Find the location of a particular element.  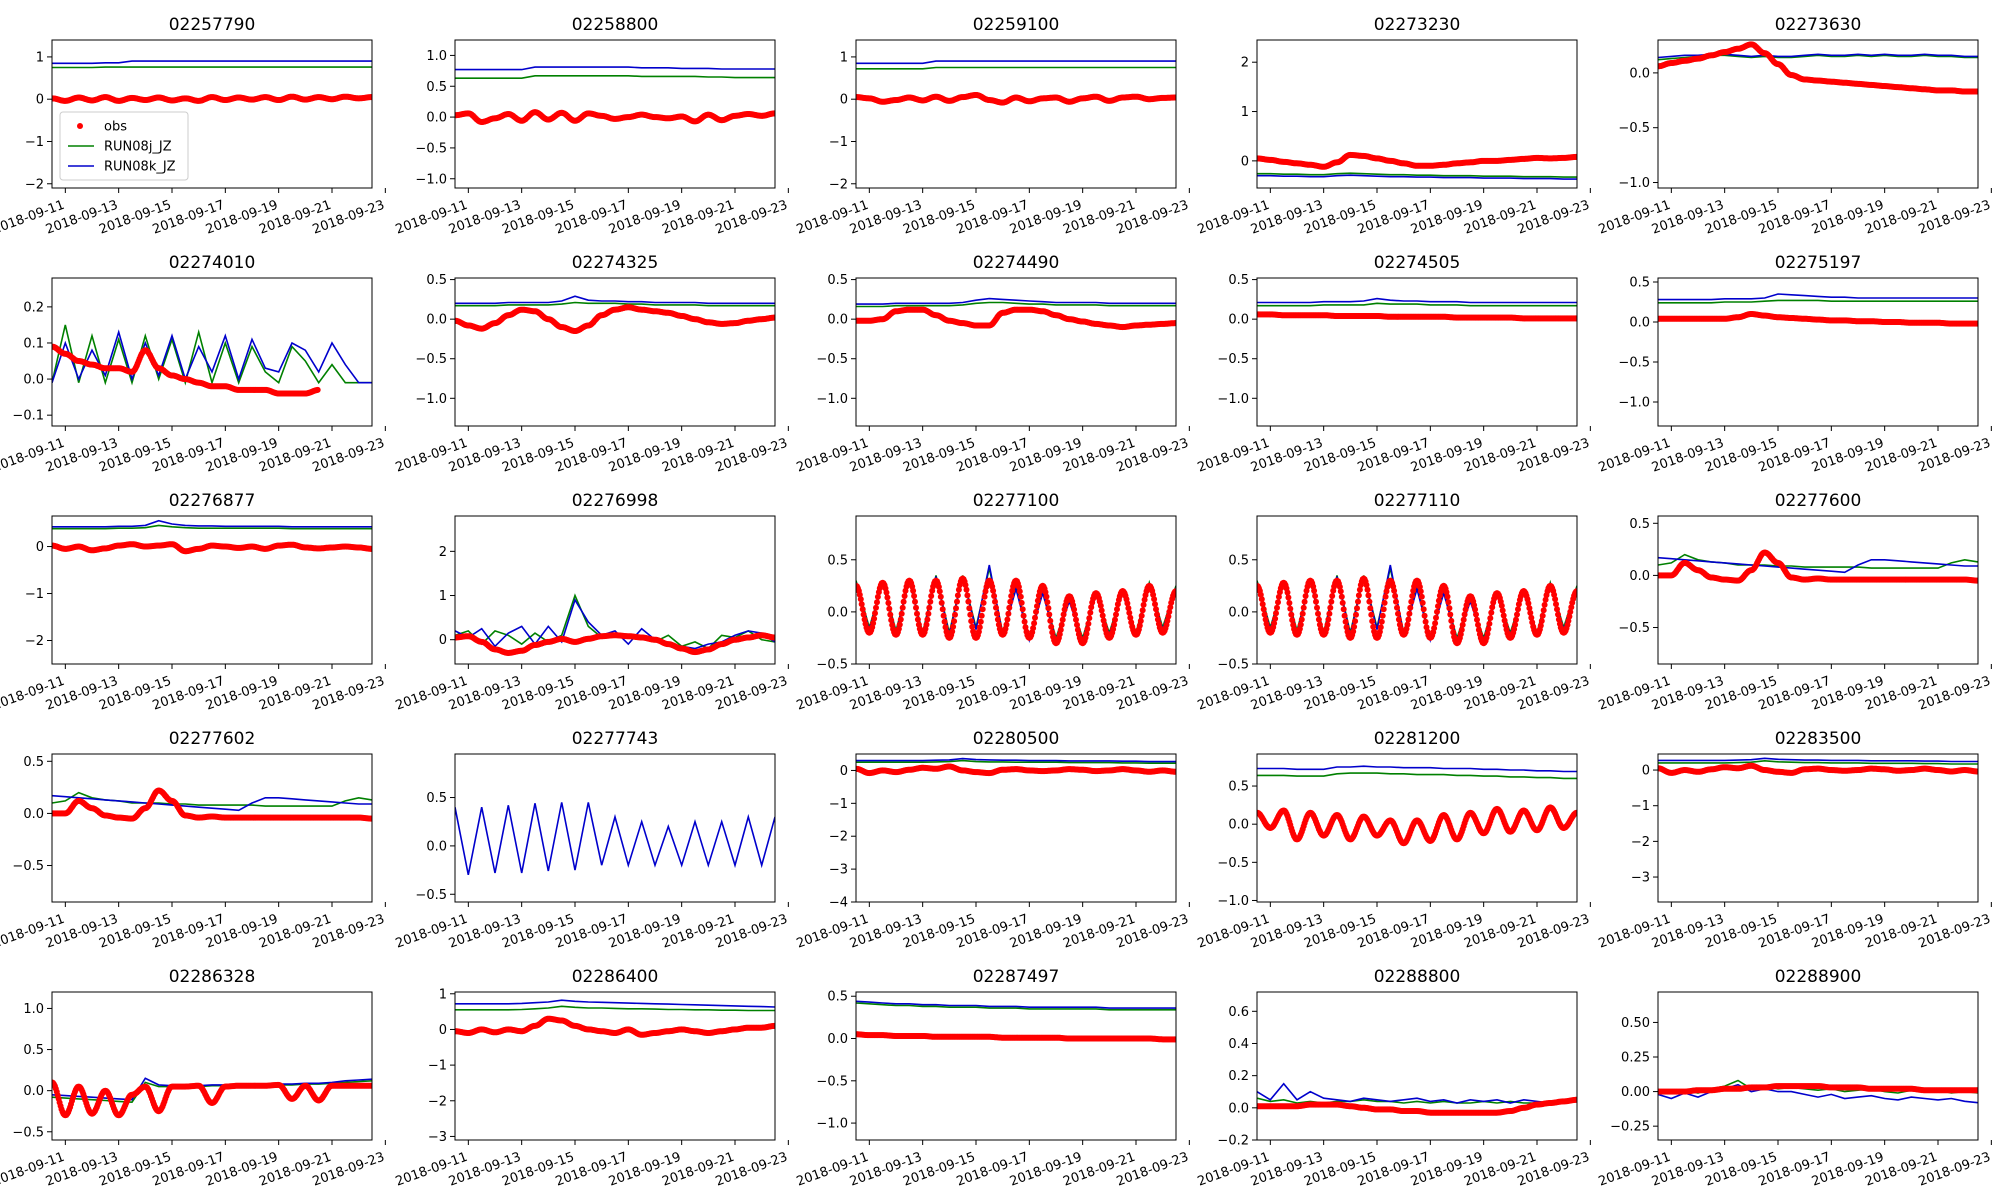

y-tick-label: −2 is located at coordinates (34, 184).